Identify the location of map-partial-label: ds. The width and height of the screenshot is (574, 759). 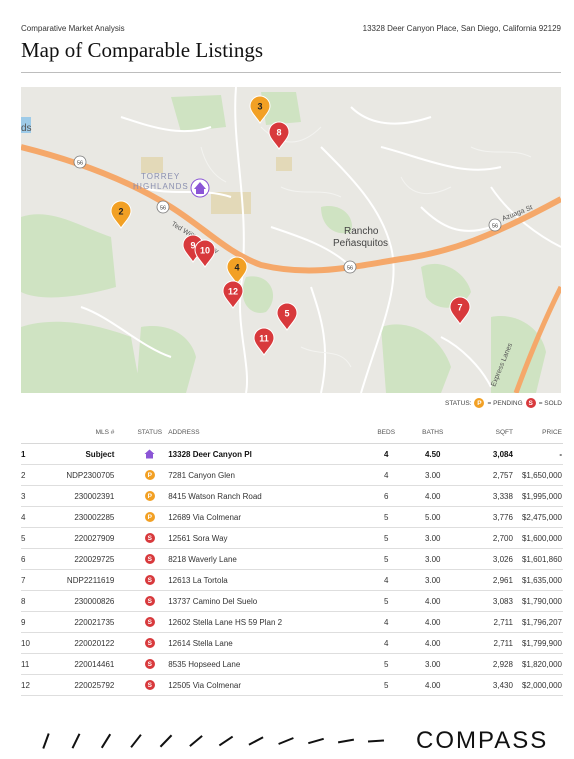
(26, 128).